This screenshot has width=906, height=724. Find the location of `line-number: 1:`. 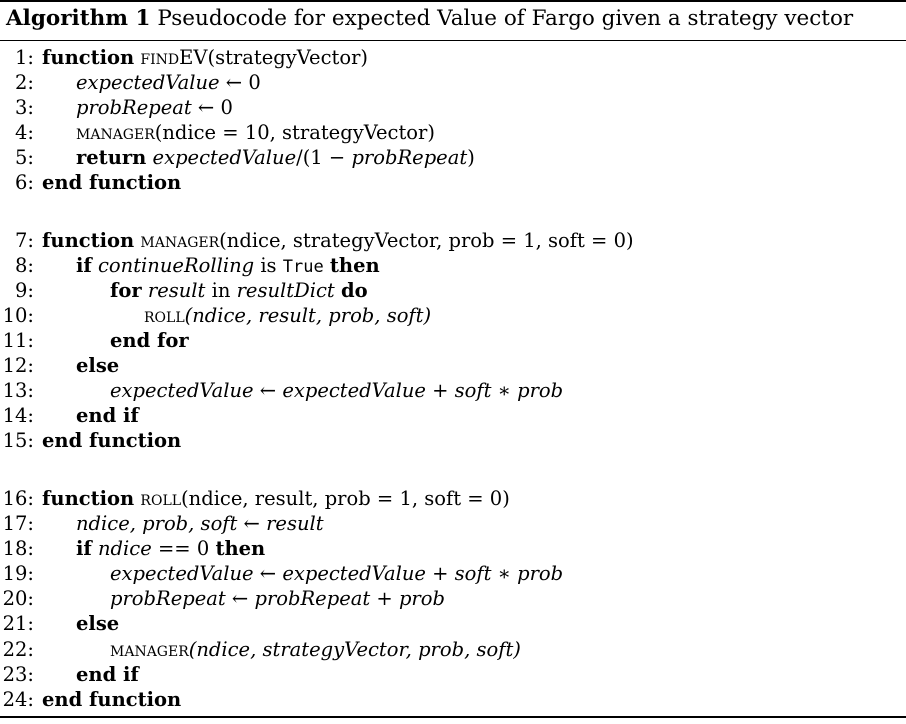

line-number: 1: is located at coordinates (24, 57).